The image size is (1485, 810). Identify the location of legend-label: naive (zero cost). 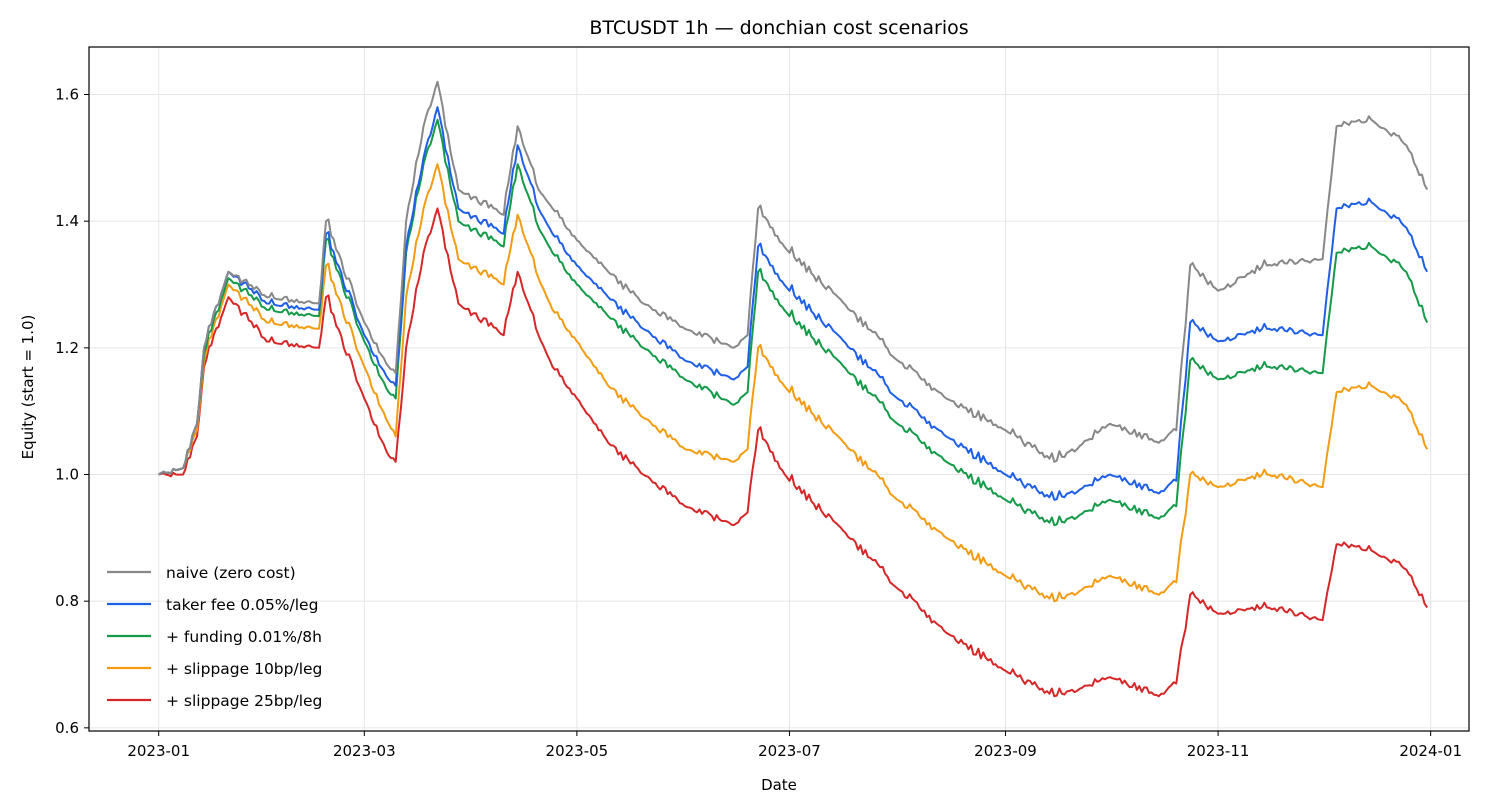
(231, 573).